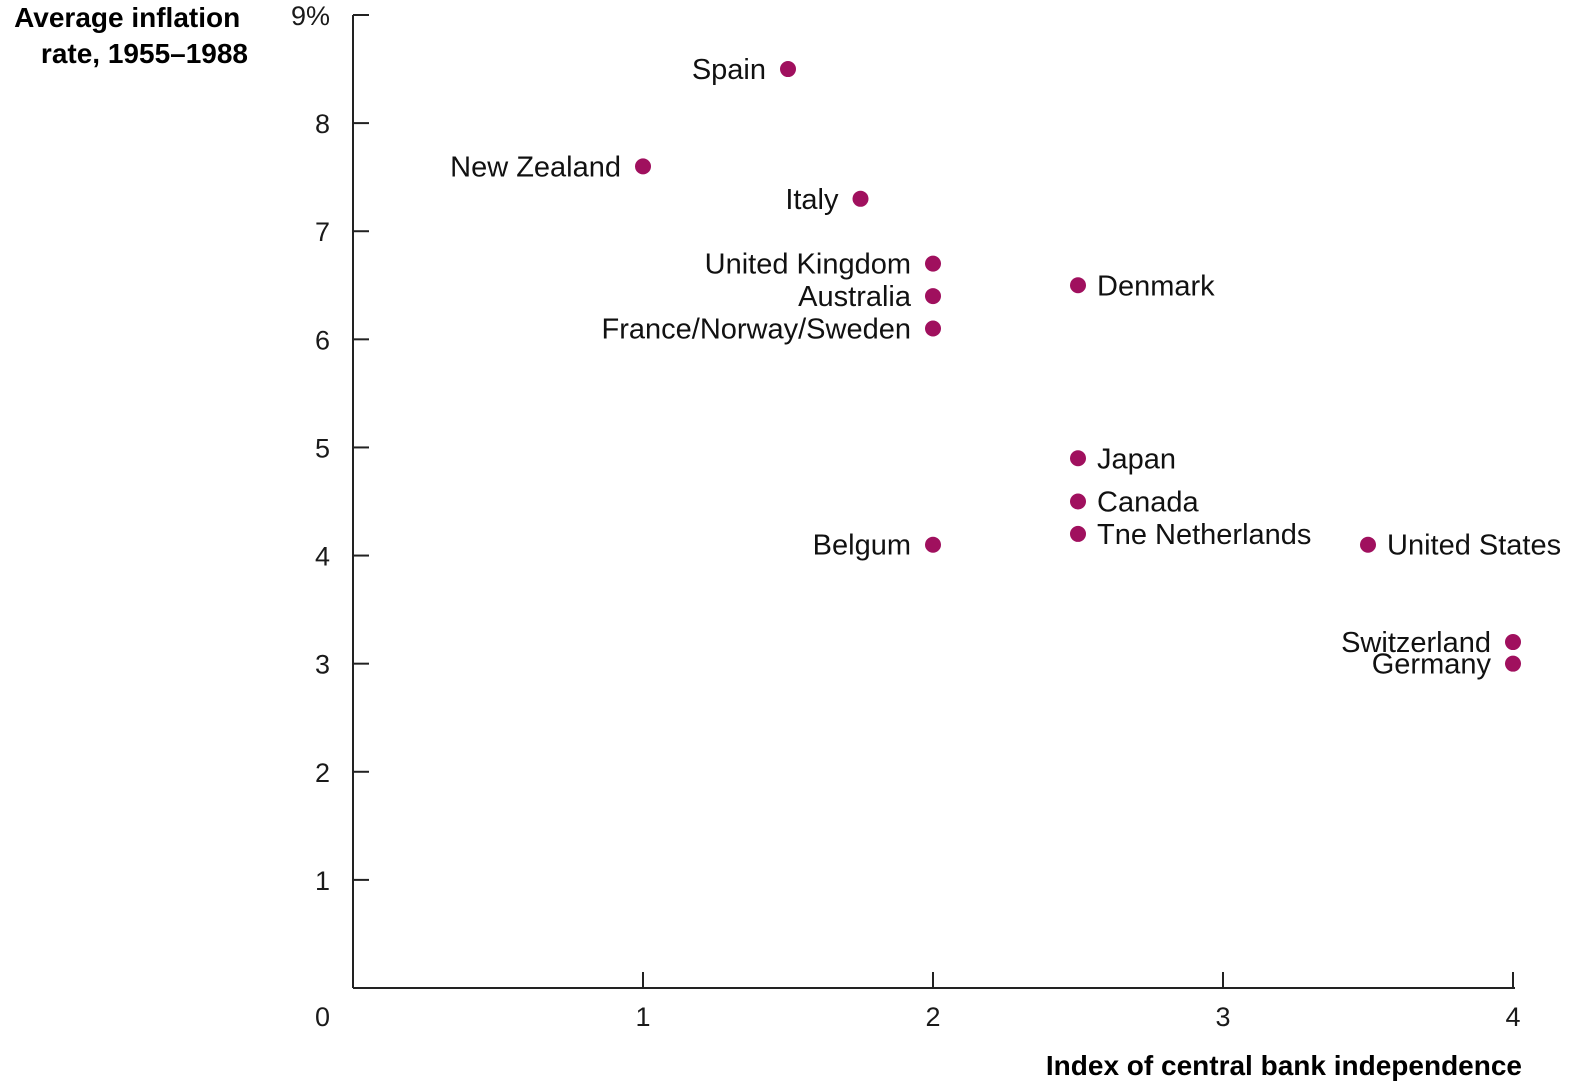  What do you see at coordinates (127, 17) in the screenshot?
I see `y-axis-title-line-1: Average inflation` at bounding box center [127, 17].